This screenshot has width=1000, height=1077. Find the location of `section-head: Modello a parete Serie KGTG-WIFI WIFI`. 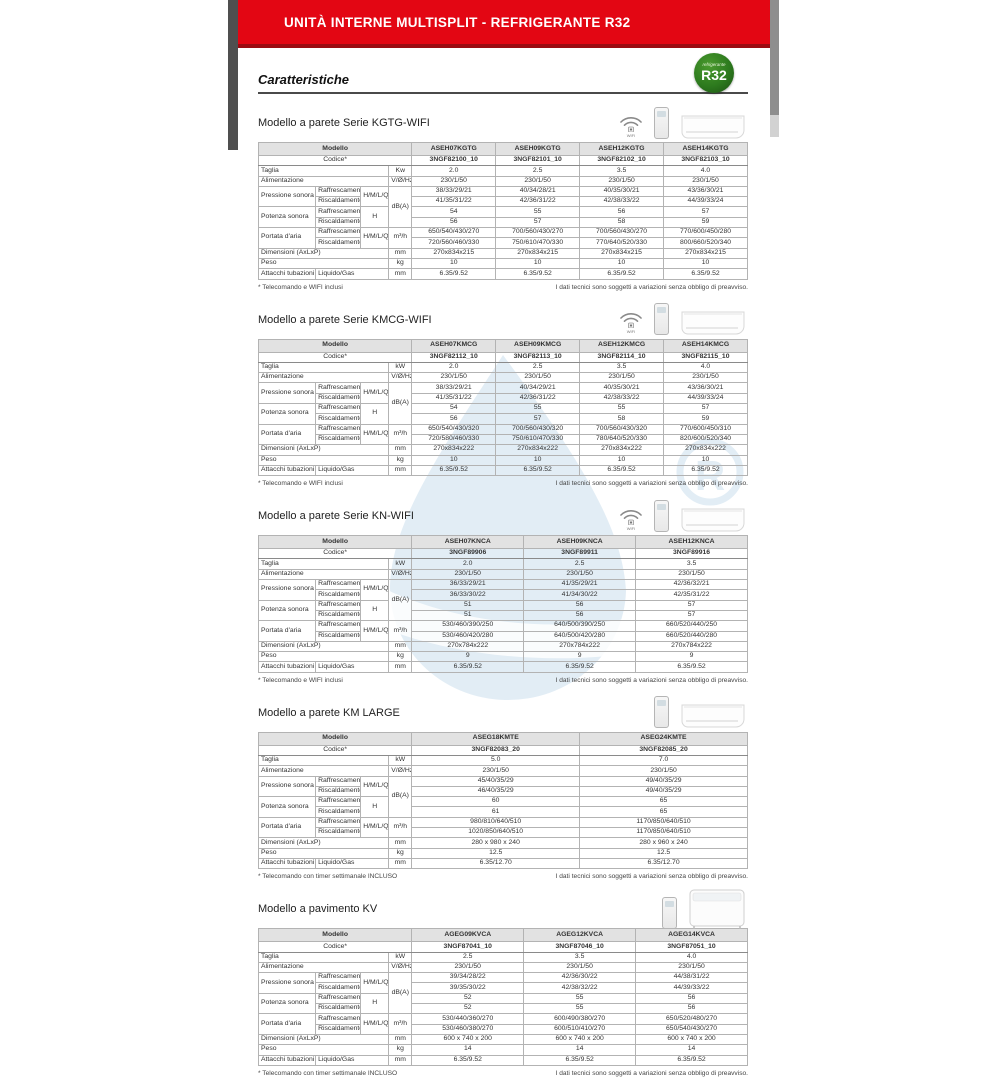

section-head: Modello a parete Serie KGTG-WIFI WIFI is located at coordinates (503, 122).